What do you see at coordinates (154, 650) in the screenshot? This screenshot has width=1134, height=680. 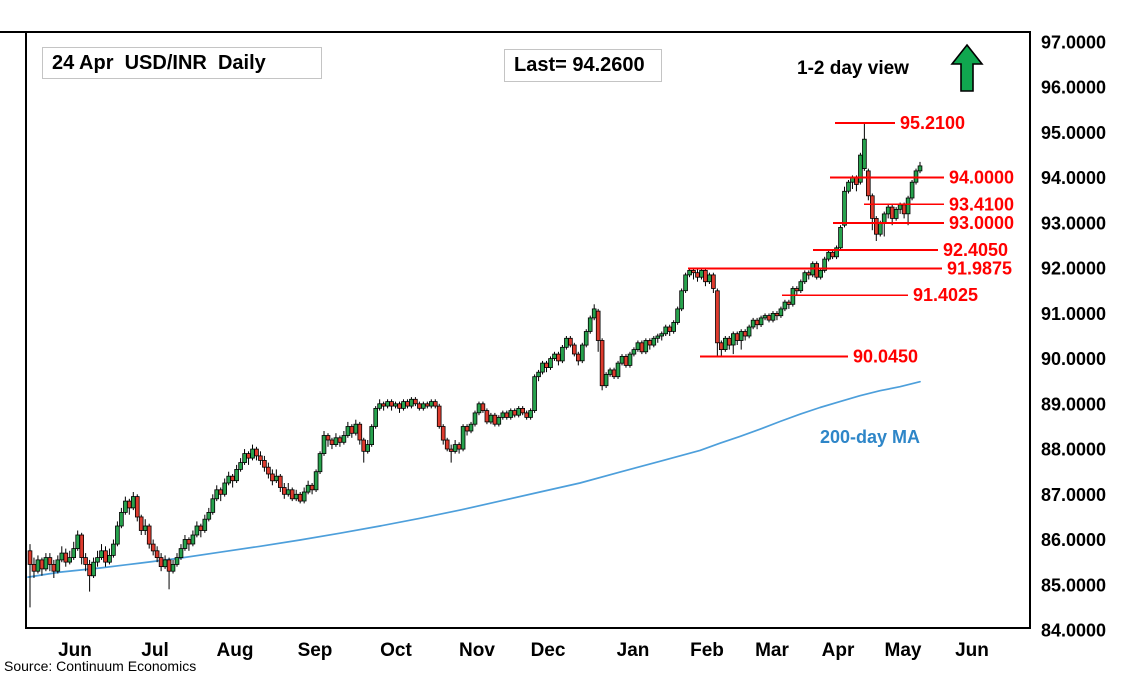 I see `x-axis-label: Jul` at bounding box center [154, 650].